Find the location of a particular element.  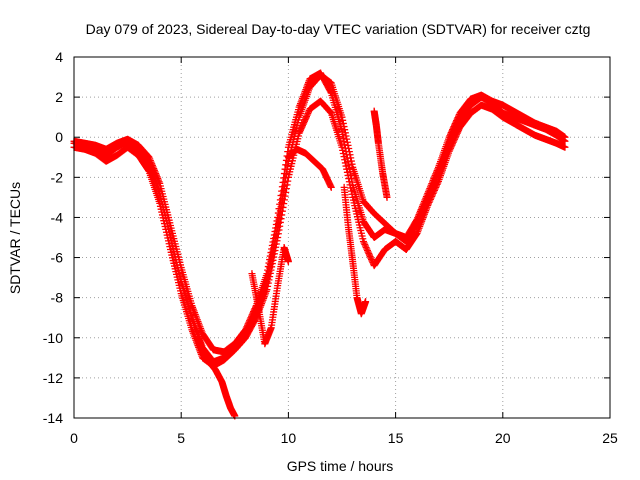

y-tick-label: -2 is located at coordinates (57, 177).